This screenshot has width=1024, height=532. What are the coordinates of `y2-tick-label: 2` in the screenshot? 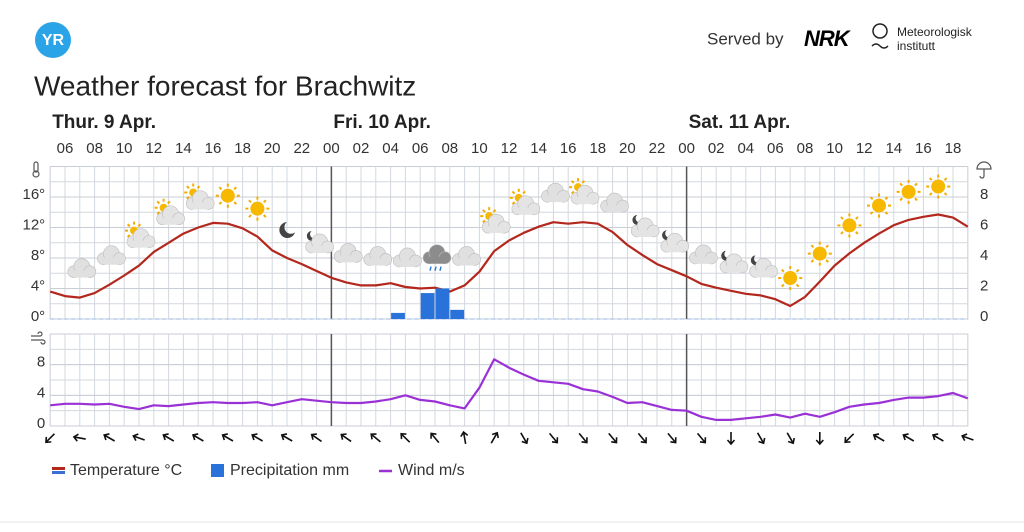 It's located at (984, 285).